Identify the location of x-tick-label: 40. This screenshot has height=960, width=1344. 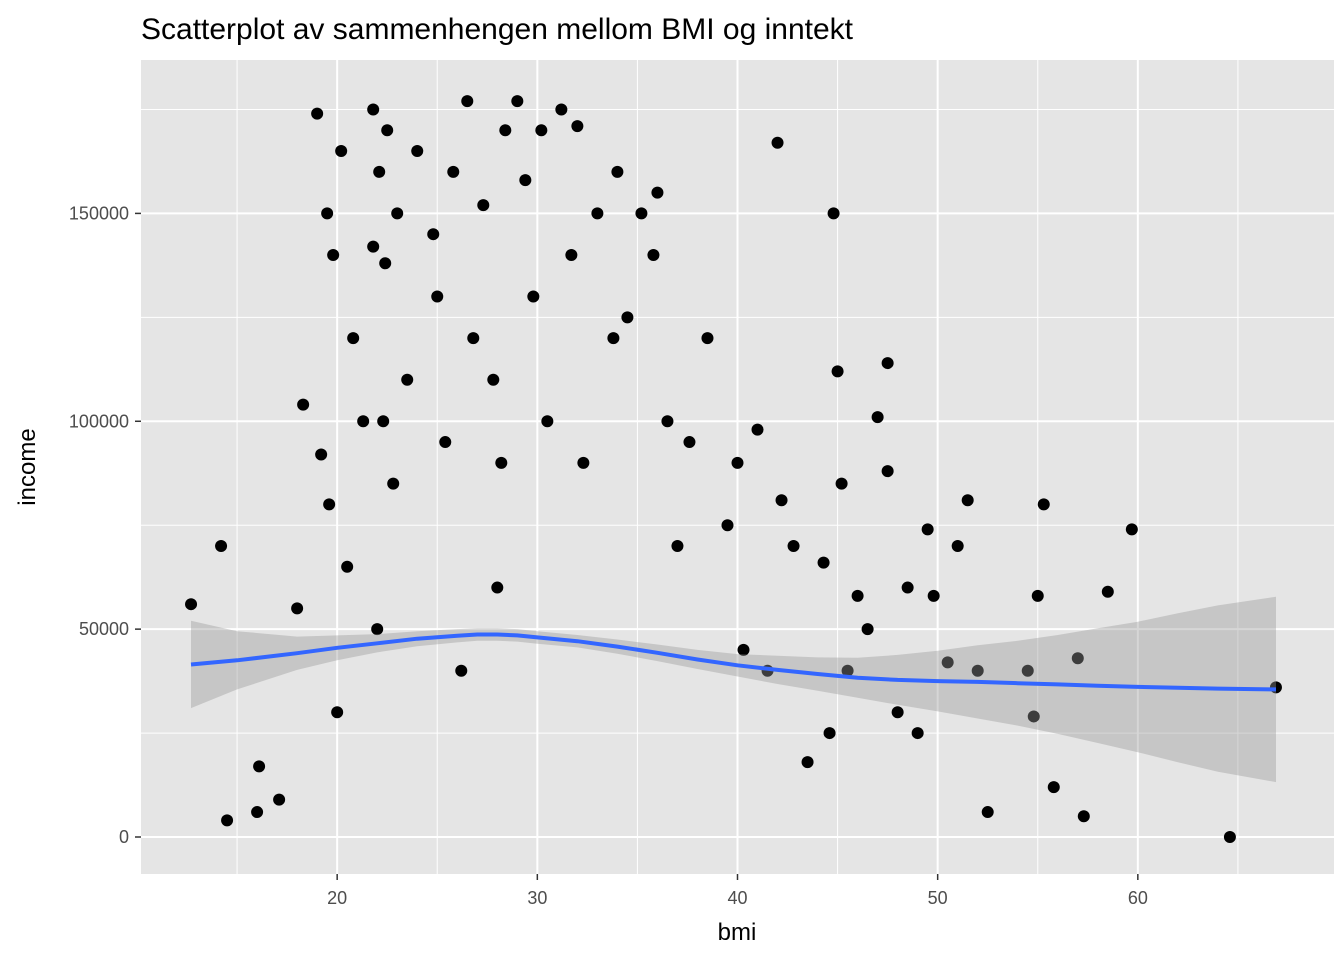
(737, 898).